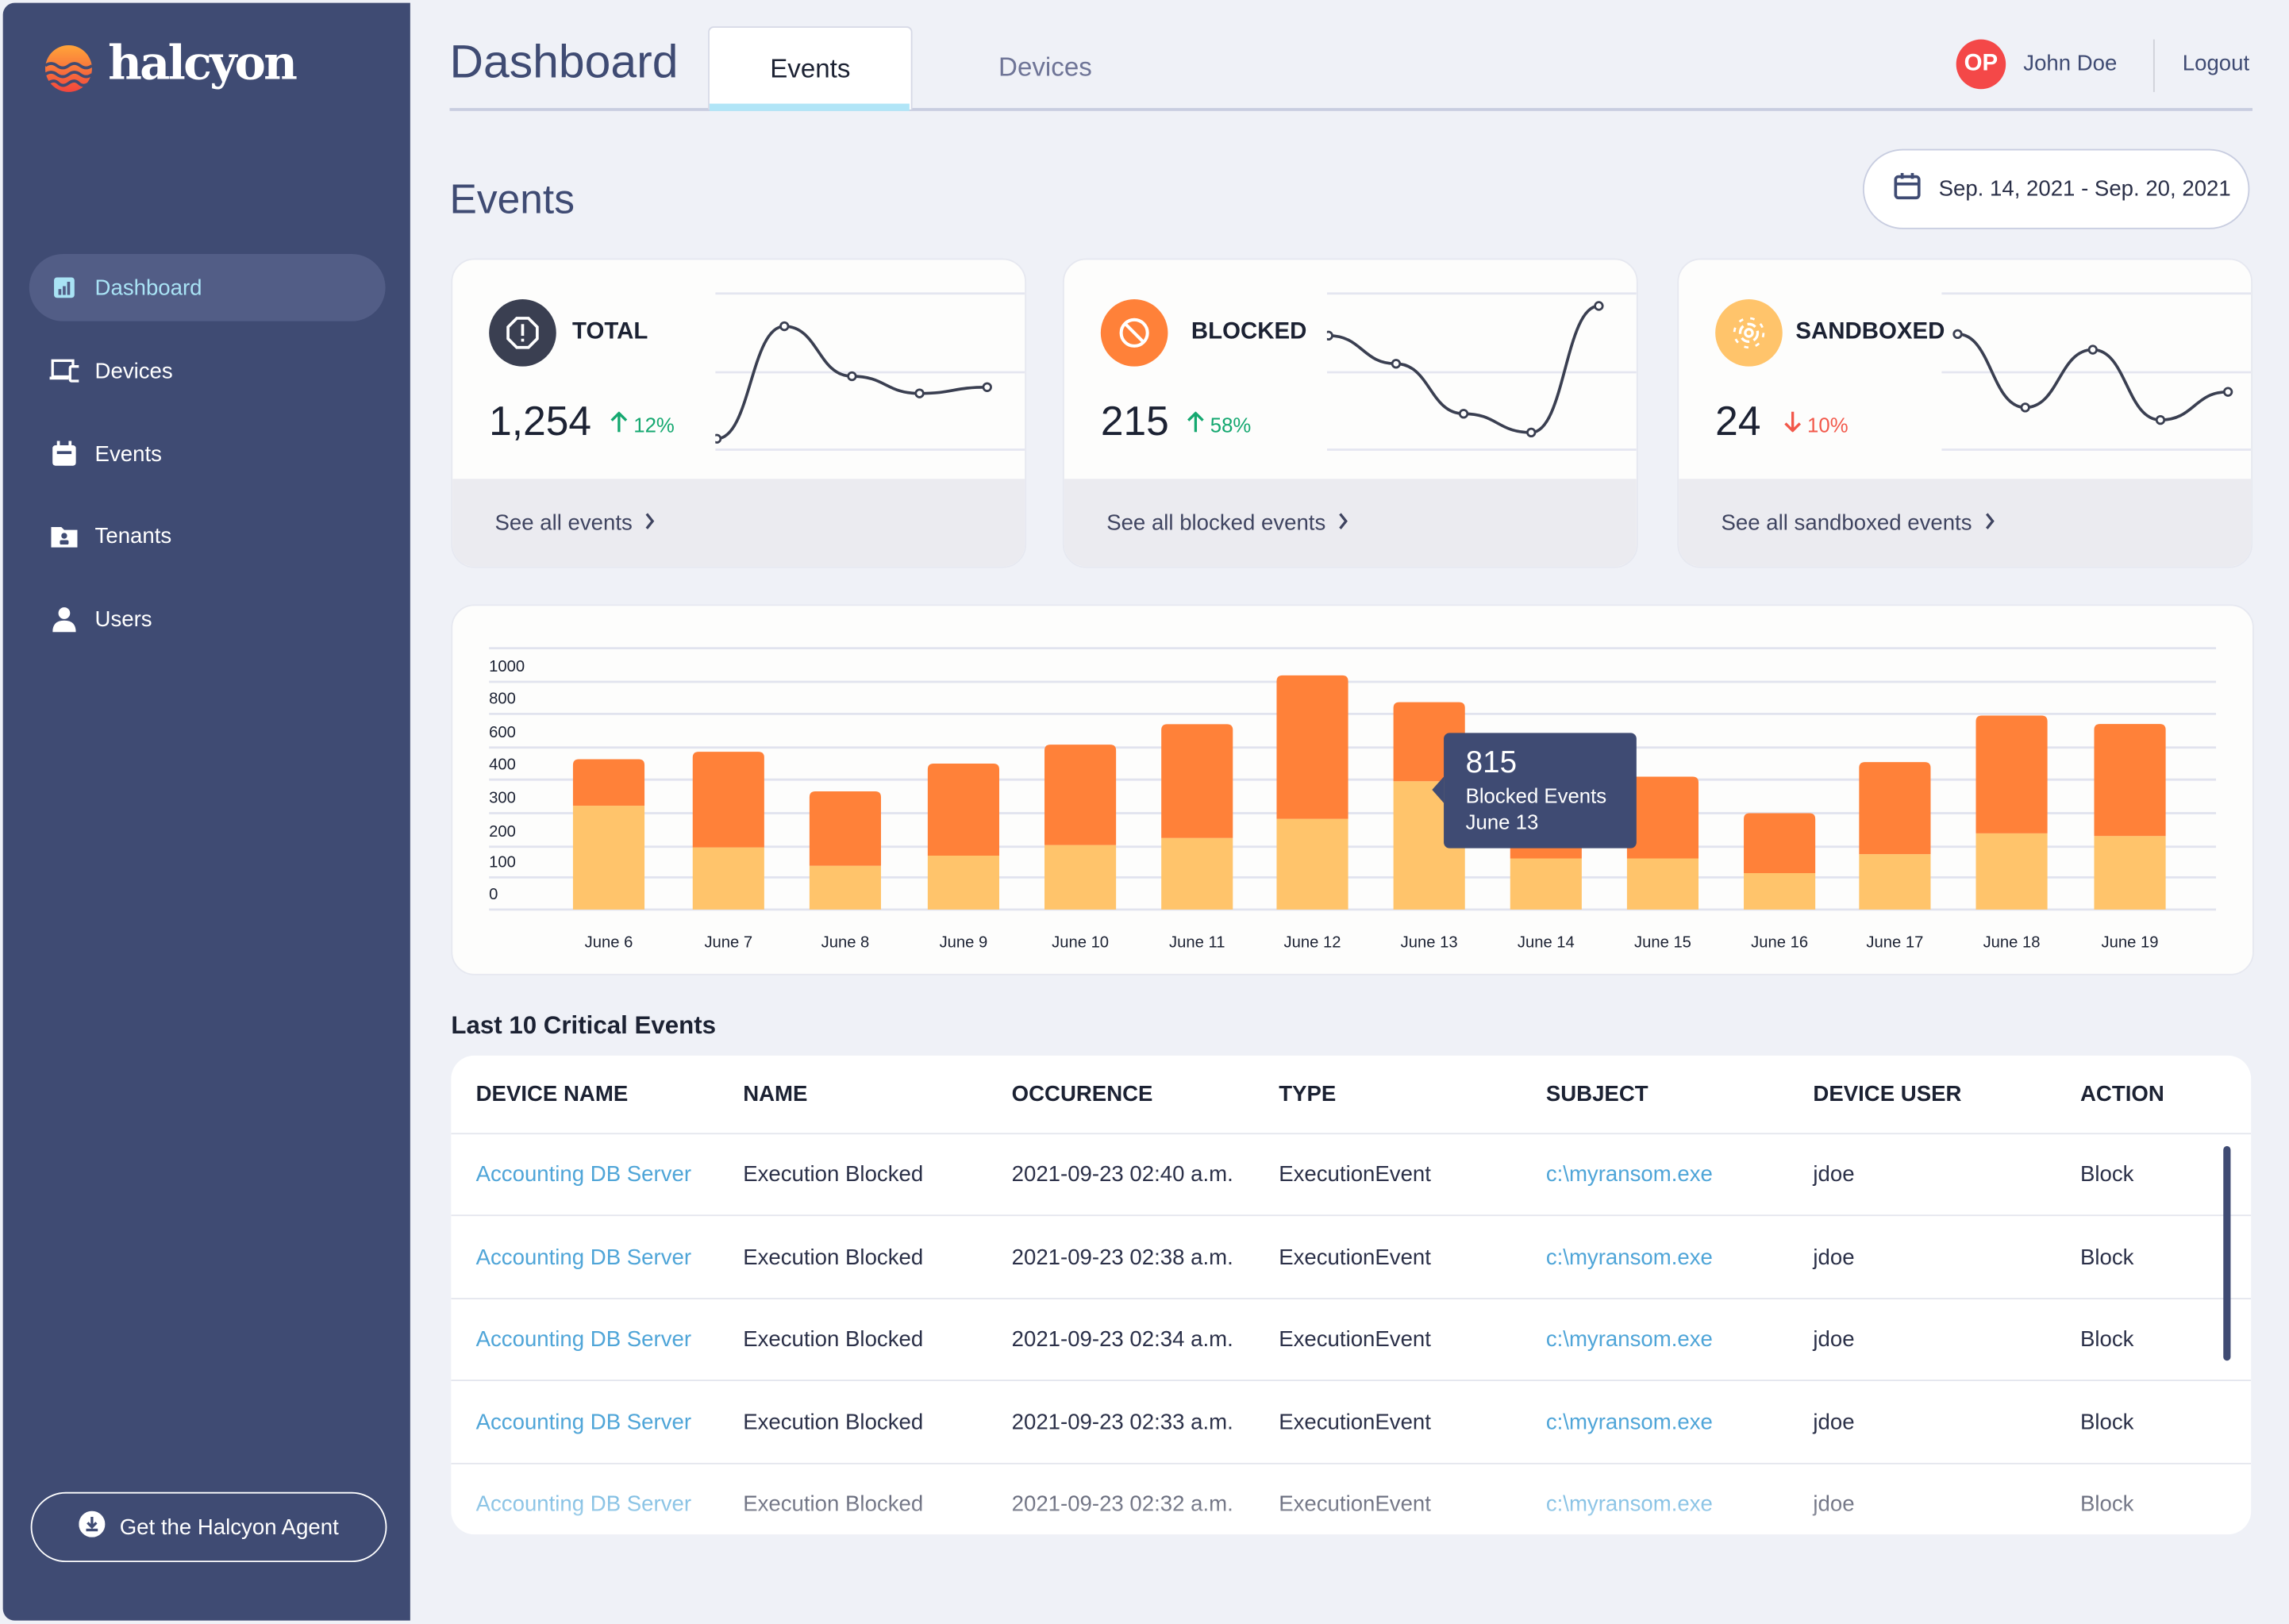 The width and height of the screenshot is (2289, 1624). I want to click on avatar: OP, so click(1981, 64).